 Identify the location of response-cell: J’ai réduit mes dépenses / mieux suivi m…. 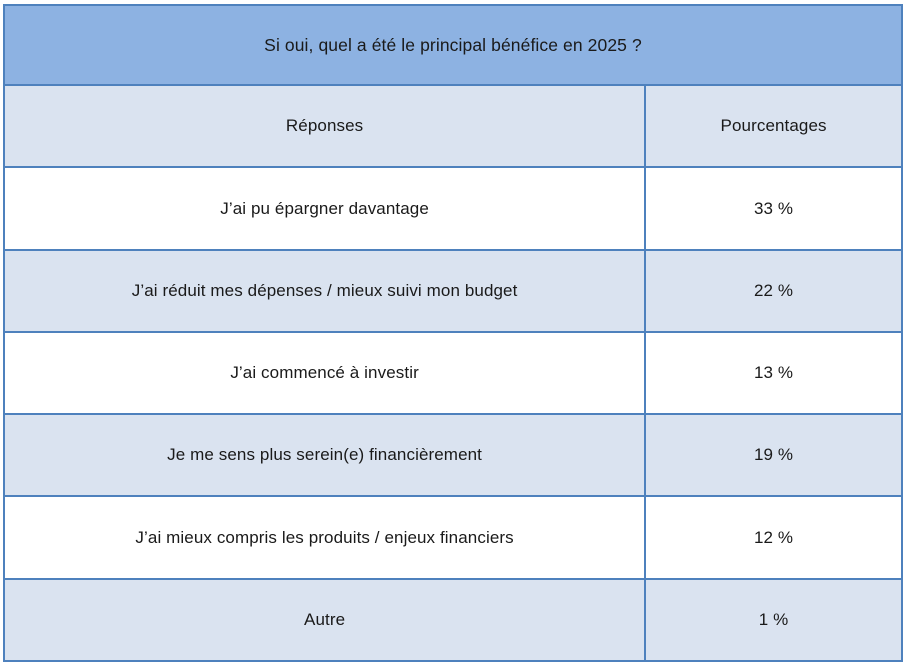
(324, 290).